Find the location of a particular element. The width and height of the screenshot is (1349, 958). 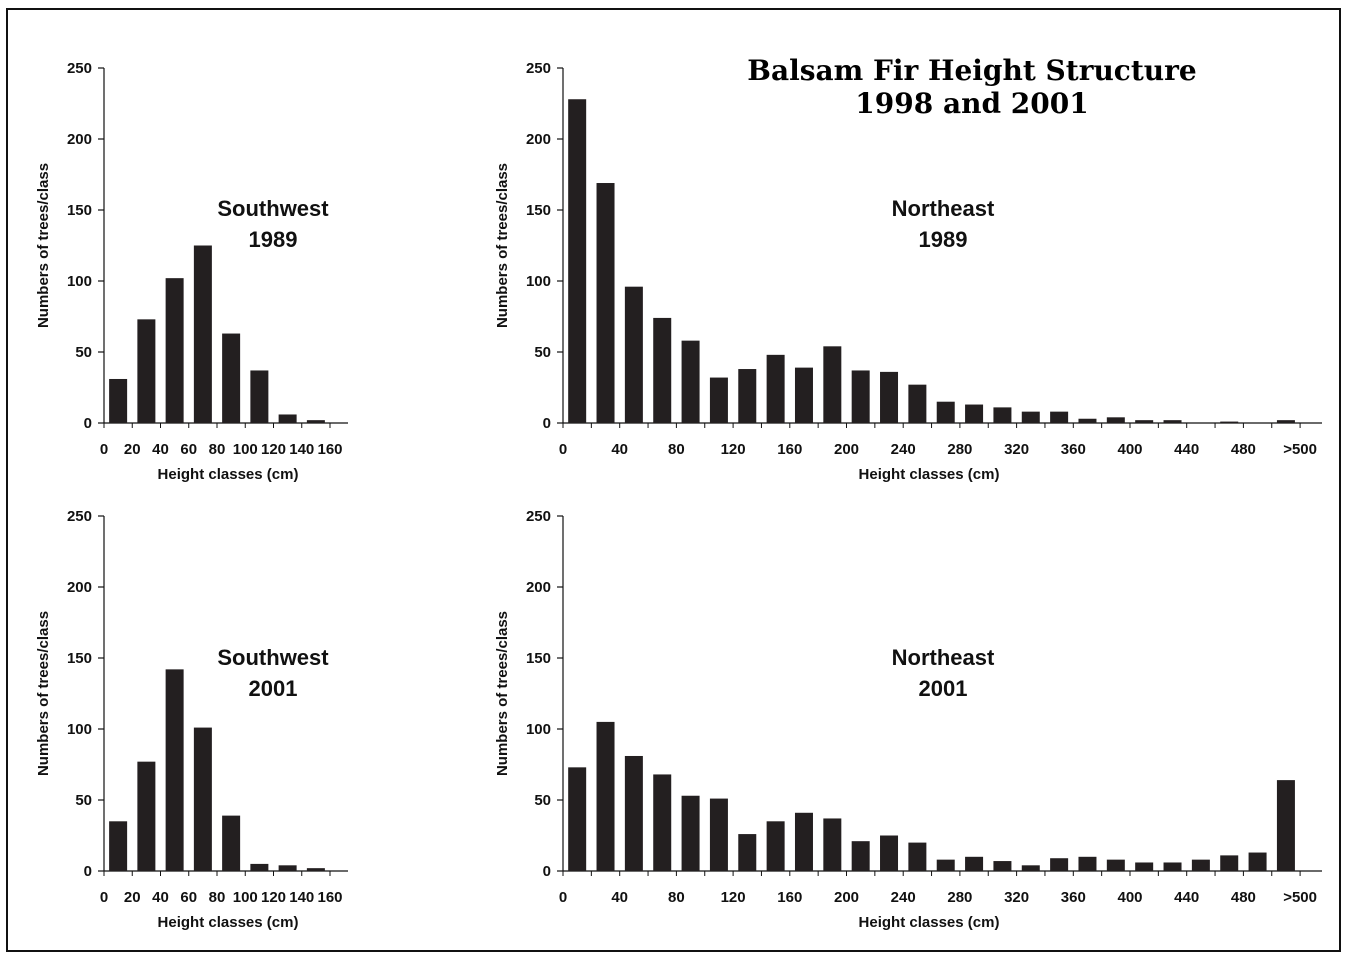

figure-title-line2: 1998 and 2001 is located at coordinates (971, 103).